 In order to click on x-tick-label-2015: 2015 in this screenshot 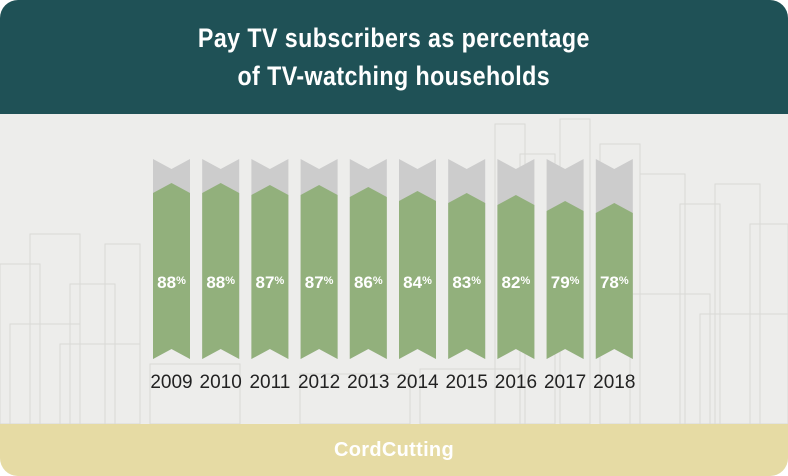, I will do `click(467, 382)`.